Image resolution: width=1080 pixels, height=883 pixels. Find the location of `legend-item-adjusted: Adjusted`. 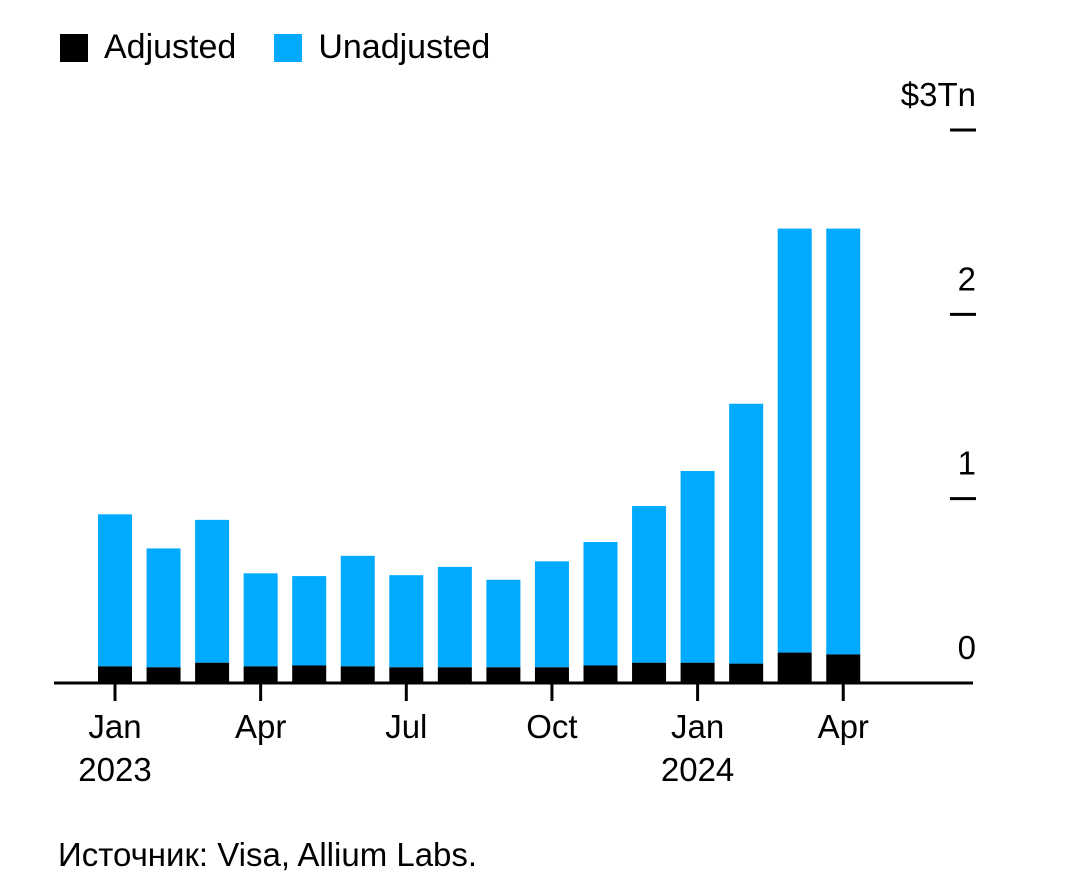

legend-item-adjusted: Adjusted is located at coordinates (148, 47).